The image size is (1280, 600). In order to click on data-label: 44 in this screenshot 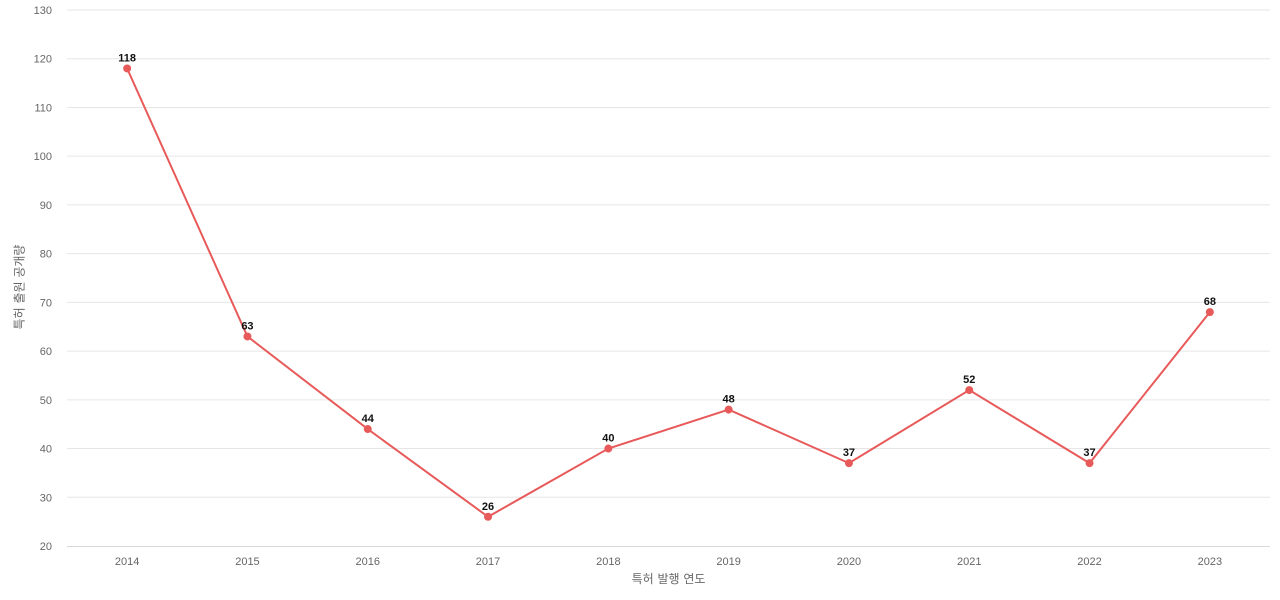, I will do `click(368, 419)`.